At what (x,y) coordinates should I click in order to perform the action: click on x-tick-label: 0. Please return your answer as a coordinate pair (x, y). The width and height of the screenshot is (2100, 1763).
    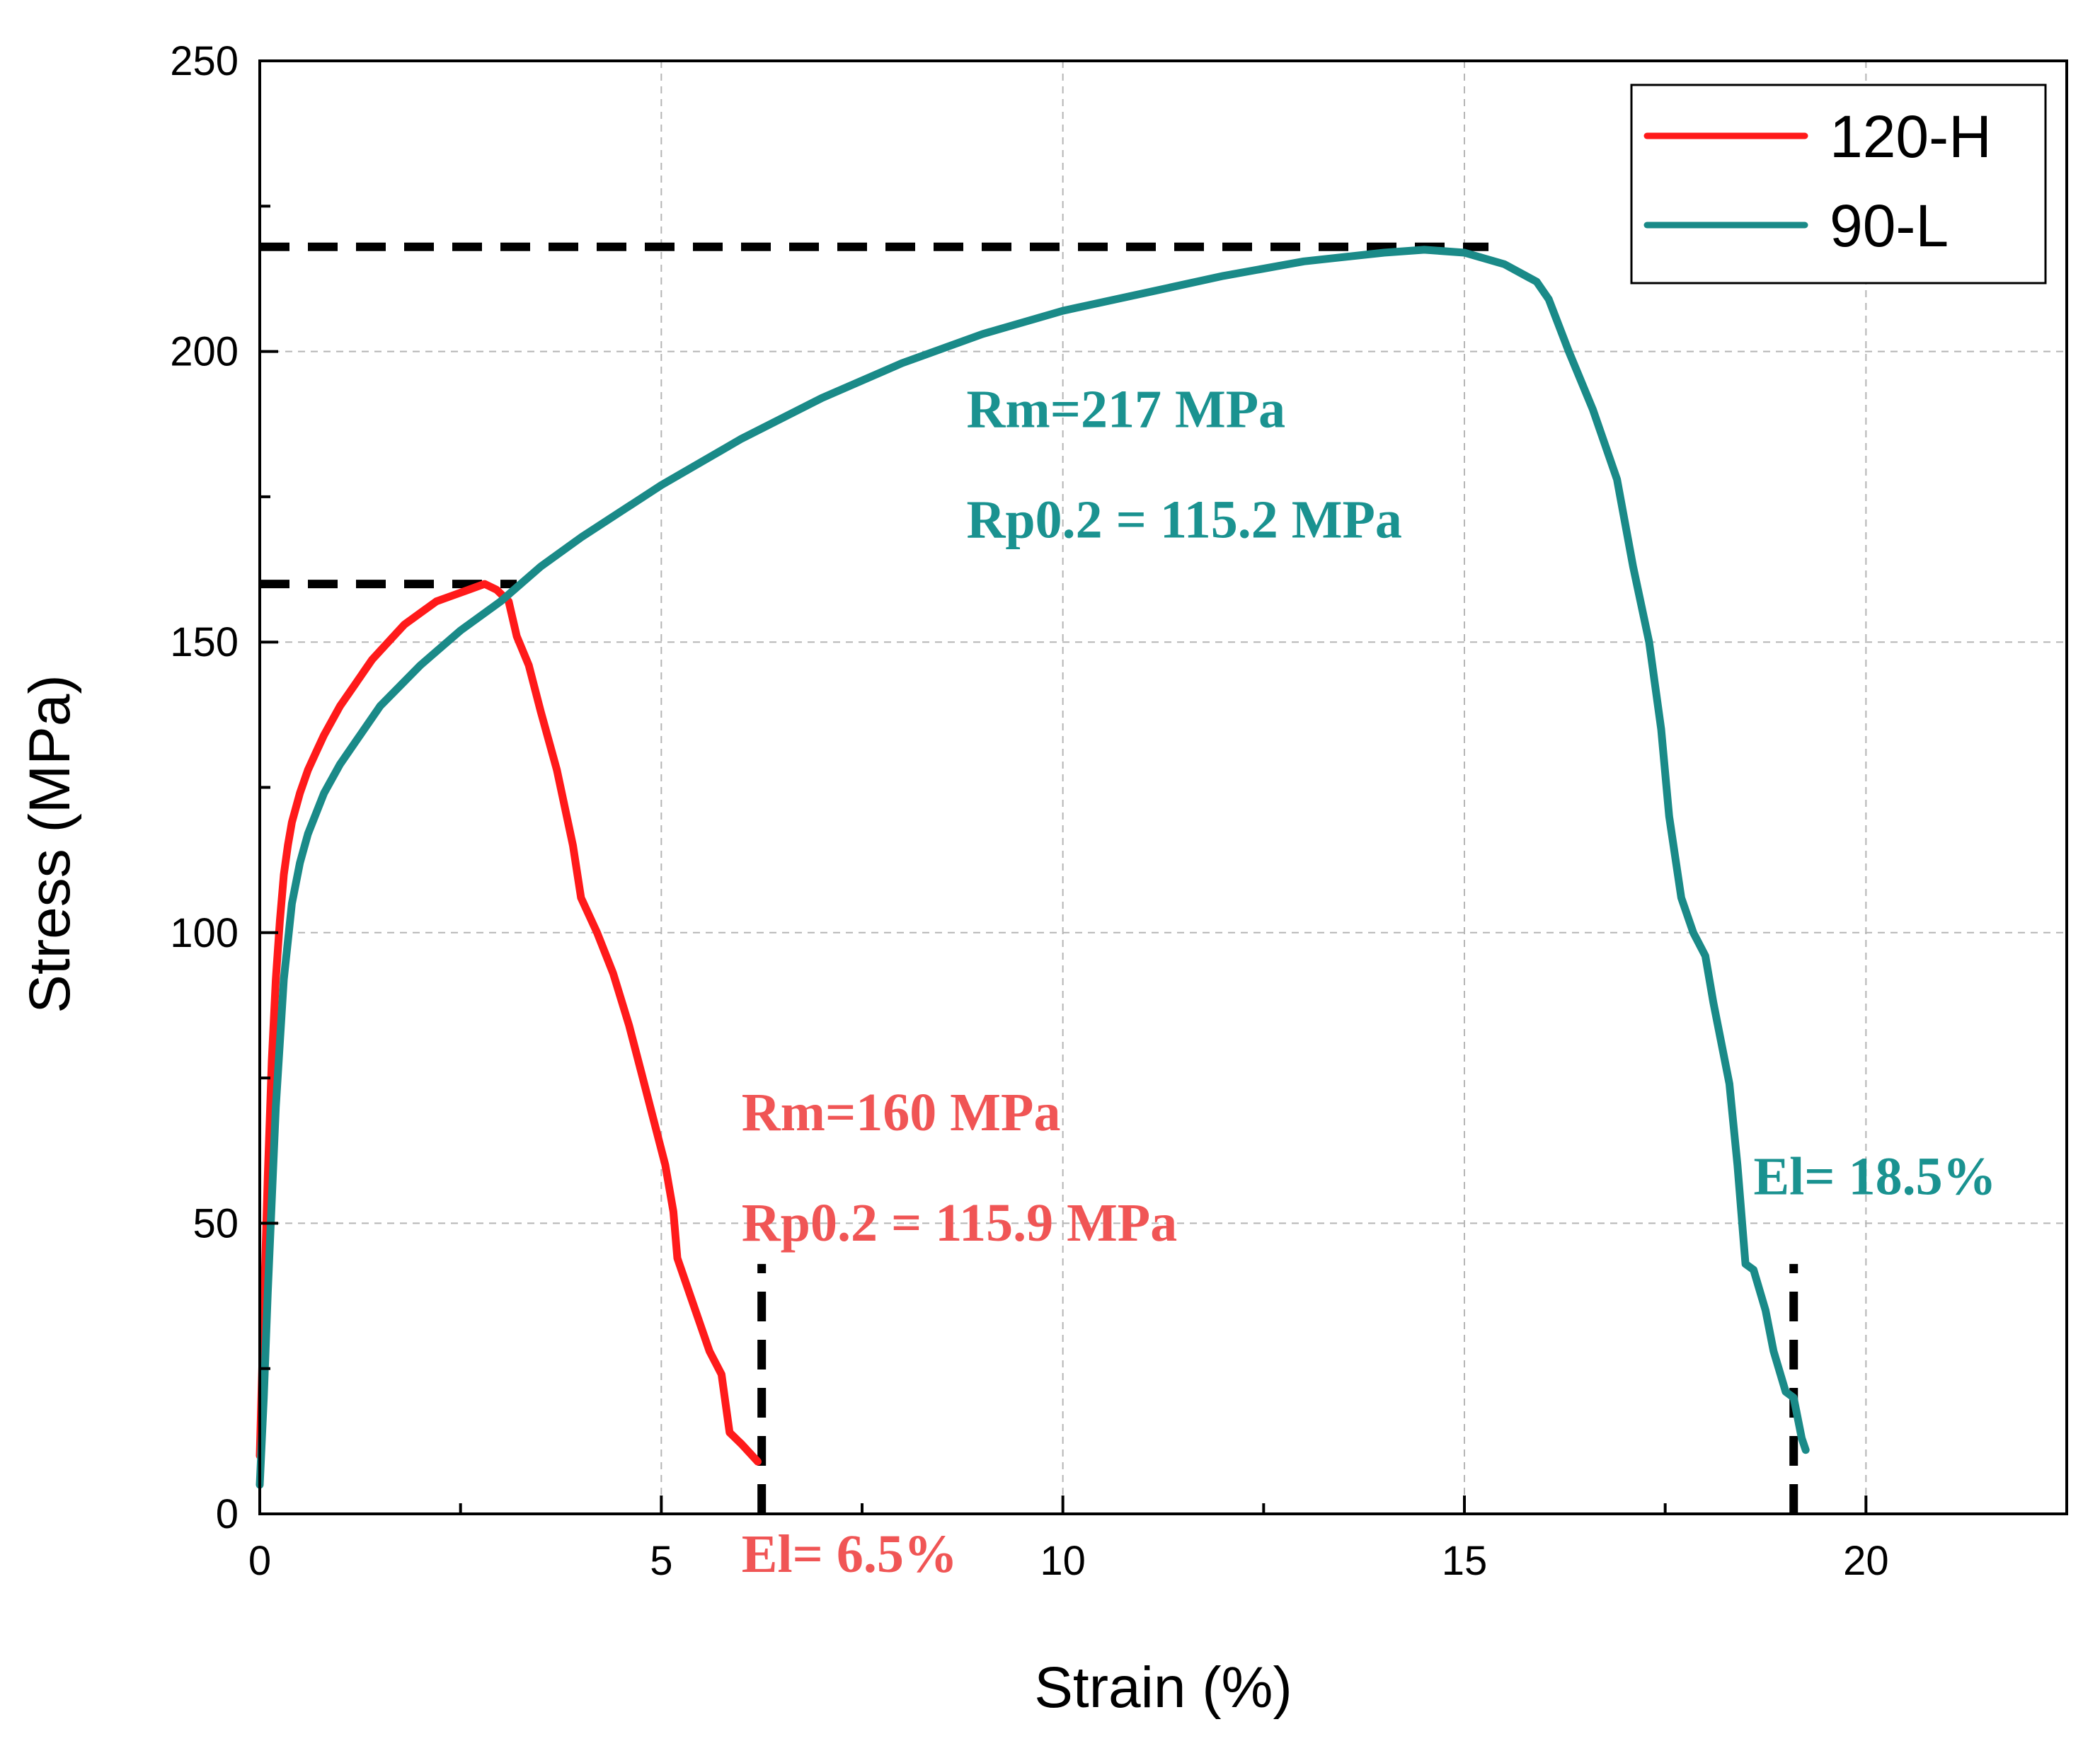
    Looking at the image, I should click on (259, 1561).